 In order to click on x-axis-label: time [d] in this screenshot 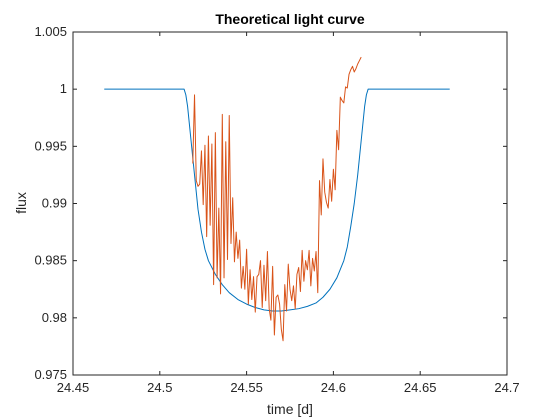, I will do `click(290, 409)`.